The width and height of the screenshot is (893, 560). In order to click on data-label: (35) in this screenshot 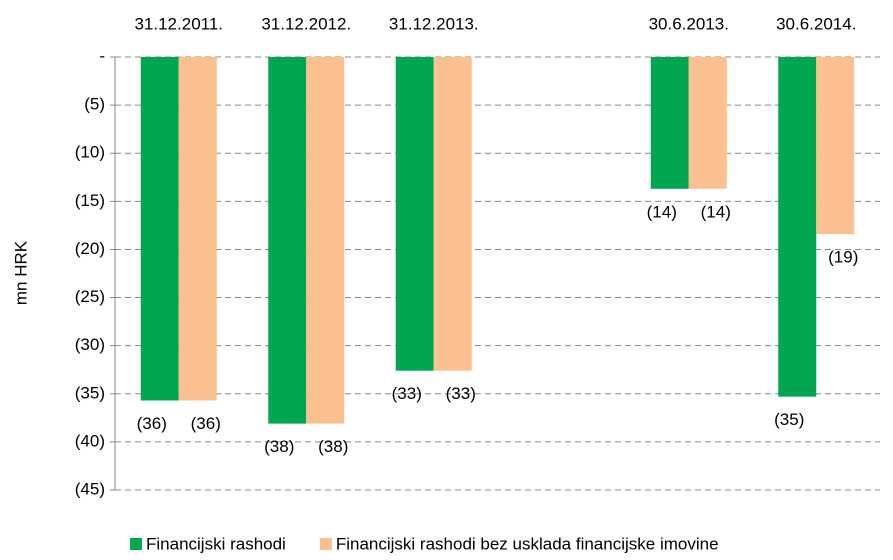, I will do `click(789, 419)`.